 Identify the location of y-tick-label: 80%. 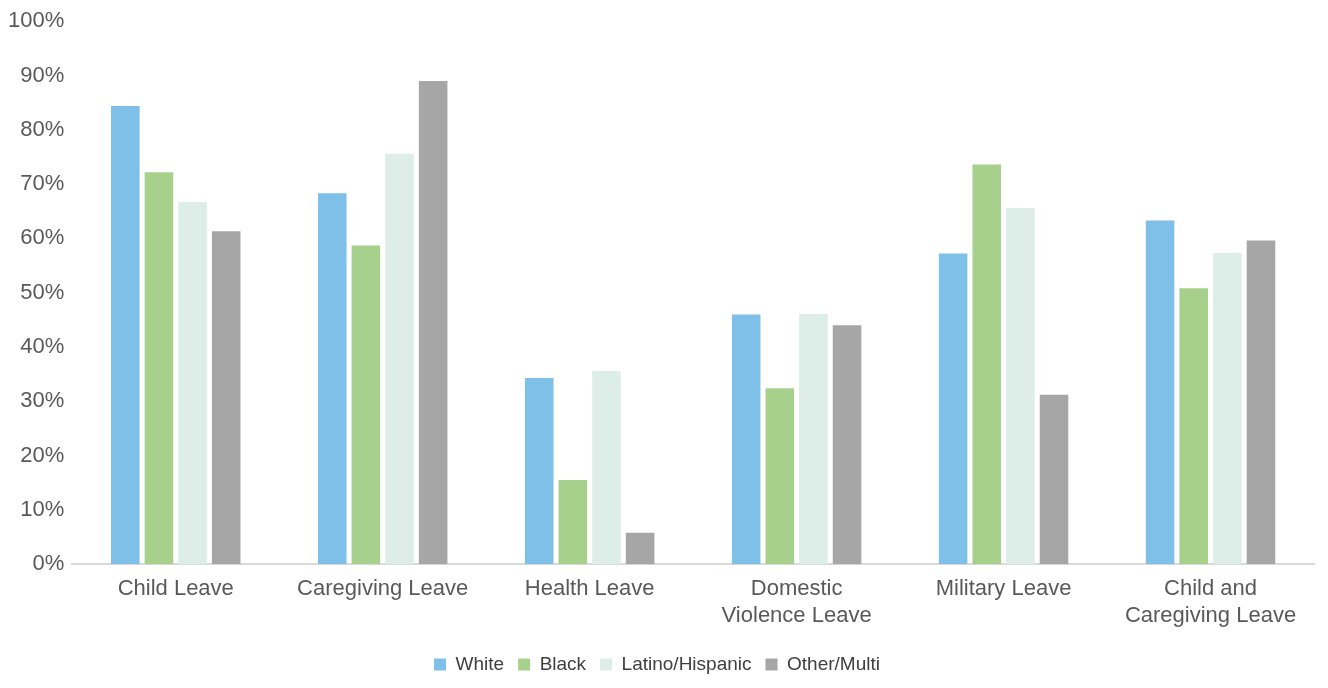
(42, 128).